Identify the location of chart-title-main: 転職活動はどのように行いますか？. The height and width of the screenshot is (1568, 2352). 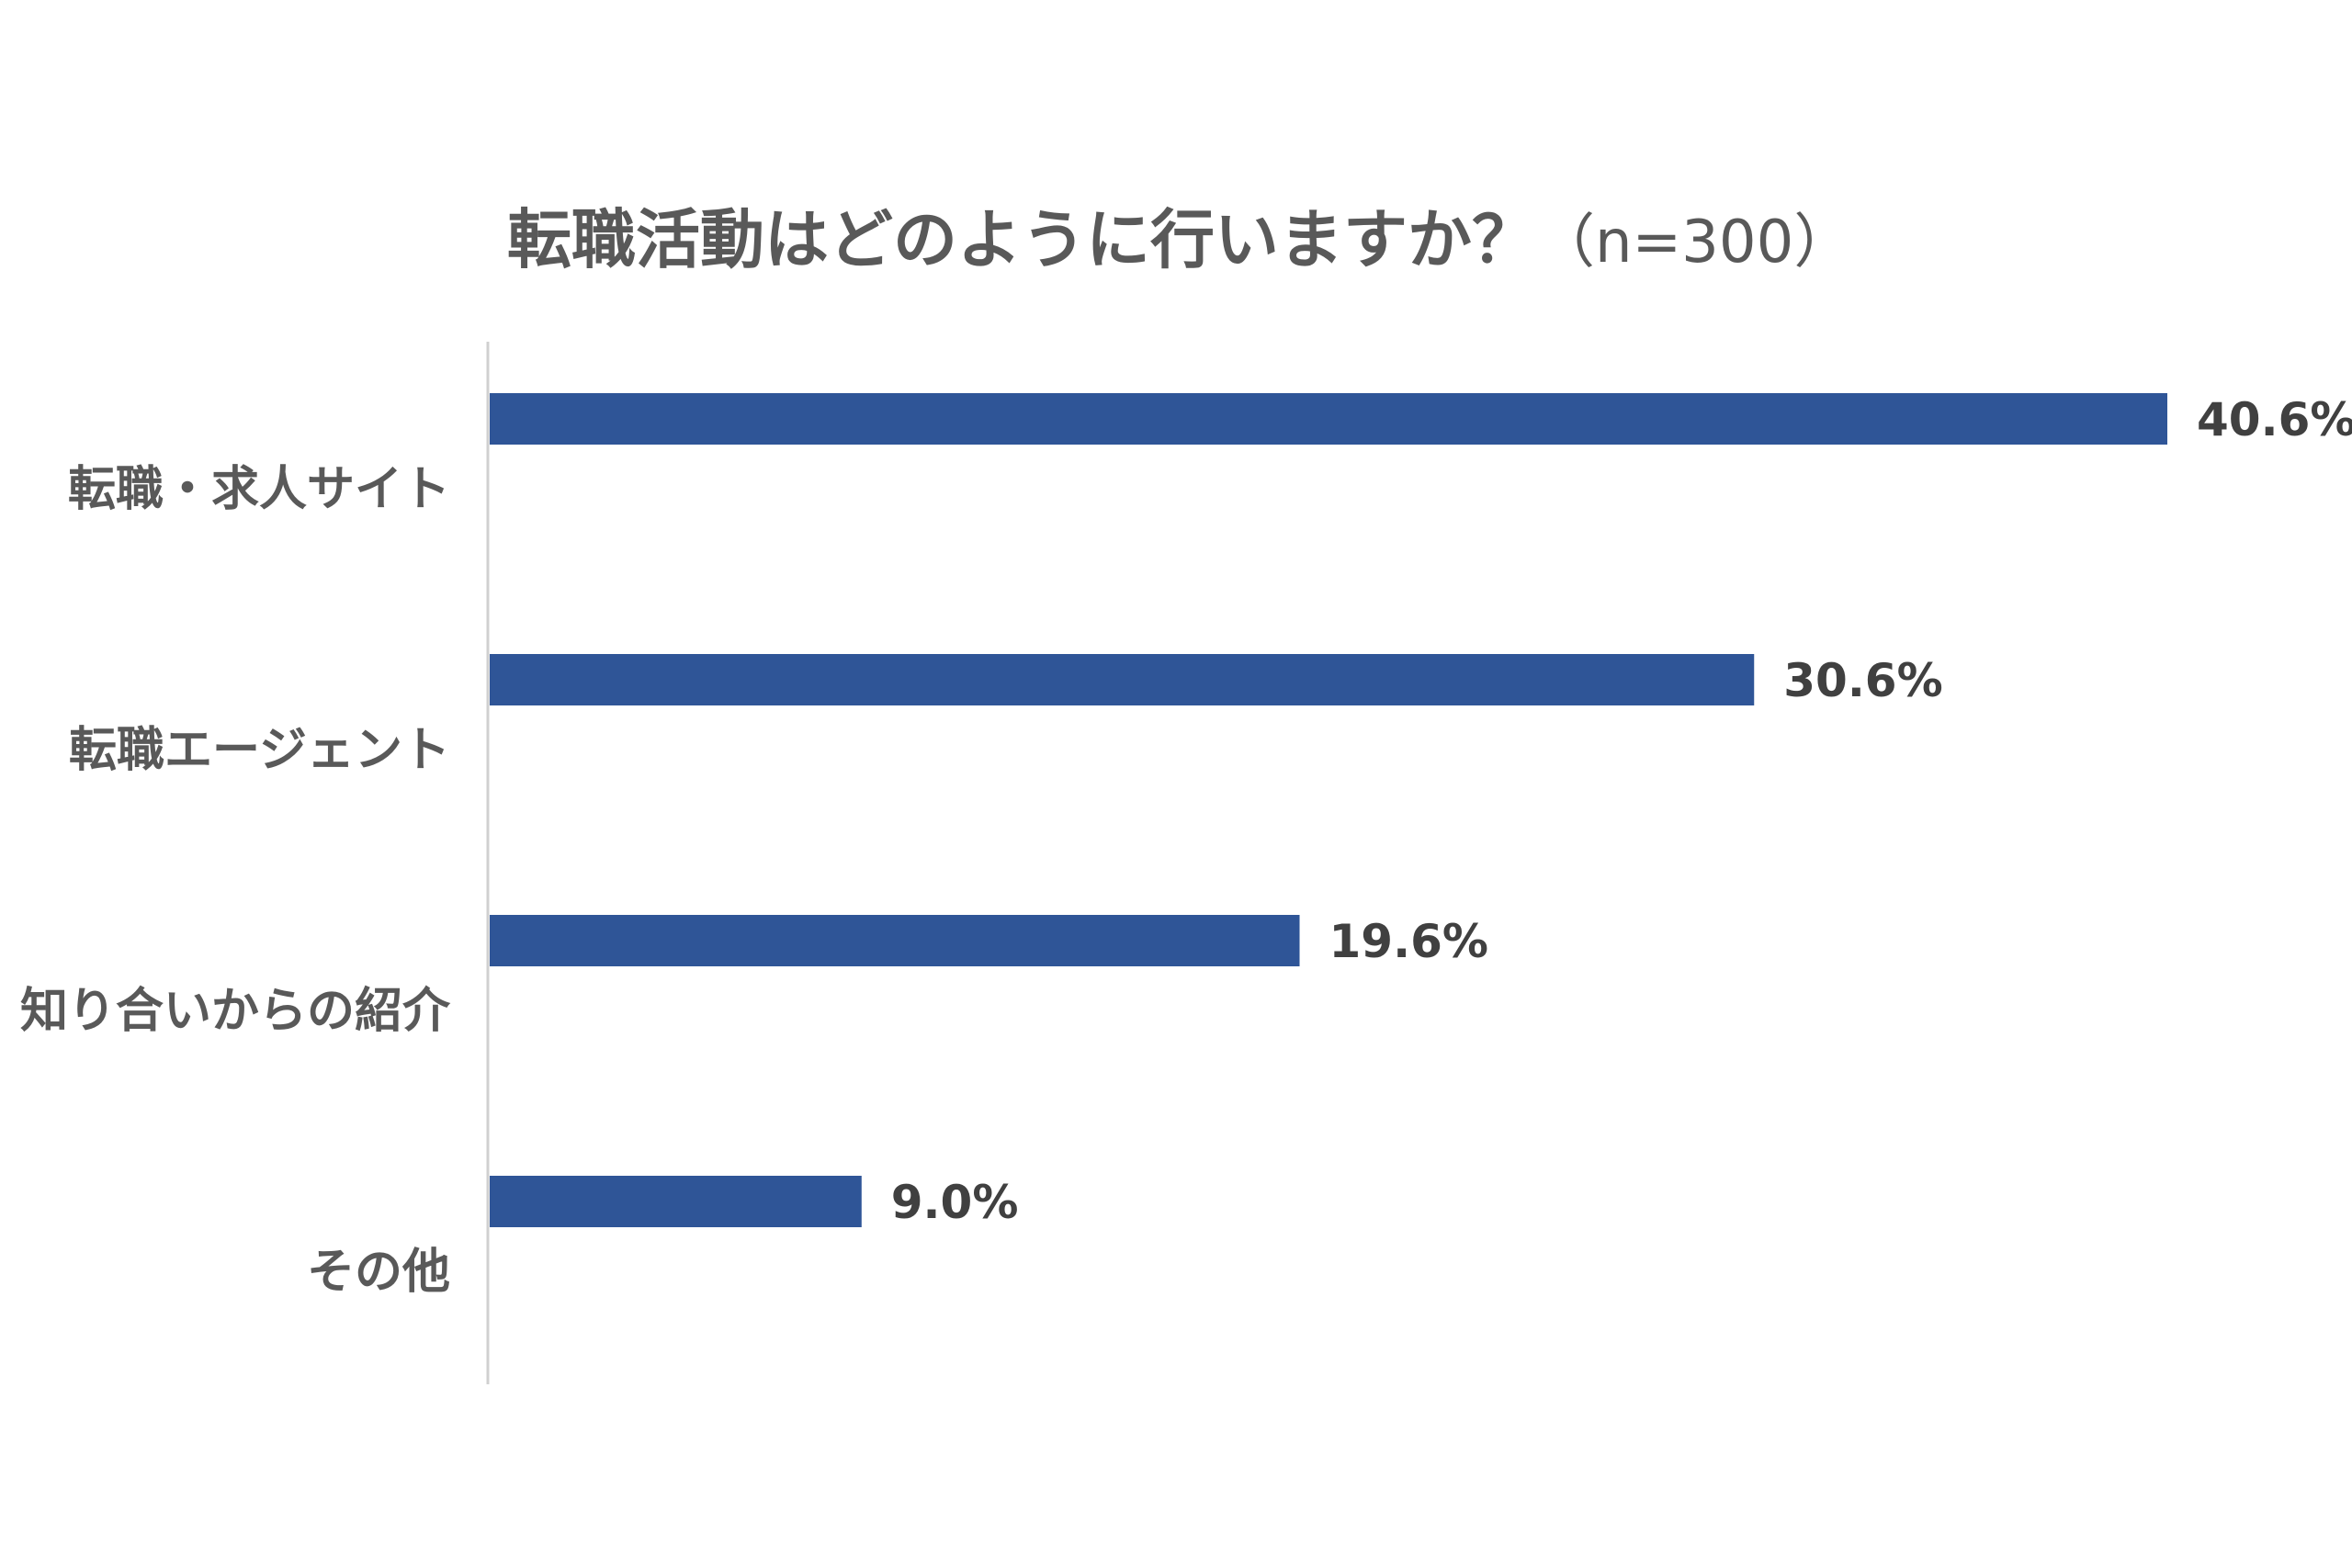
(1021, 240).